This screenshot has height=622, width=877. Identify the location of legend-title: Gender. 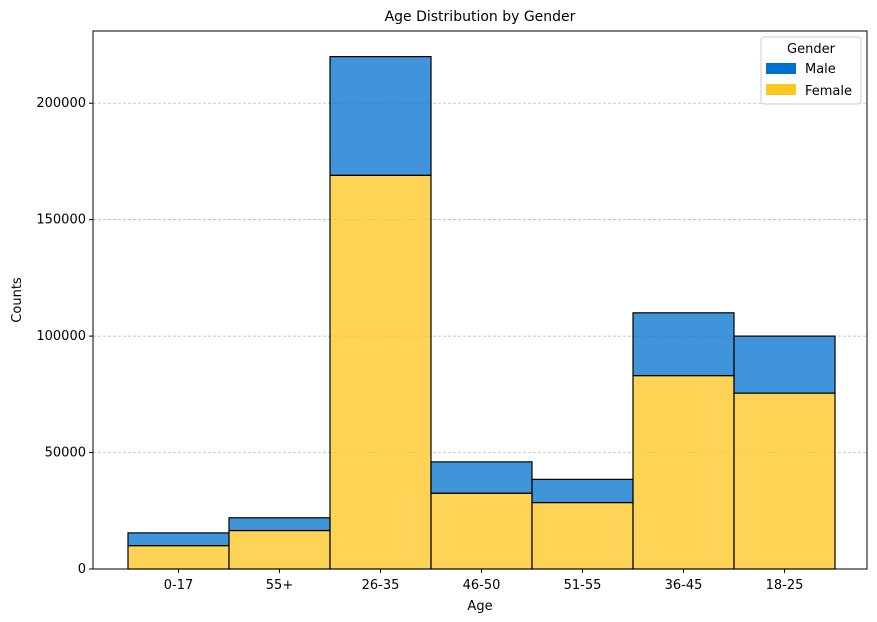
(811, 49).